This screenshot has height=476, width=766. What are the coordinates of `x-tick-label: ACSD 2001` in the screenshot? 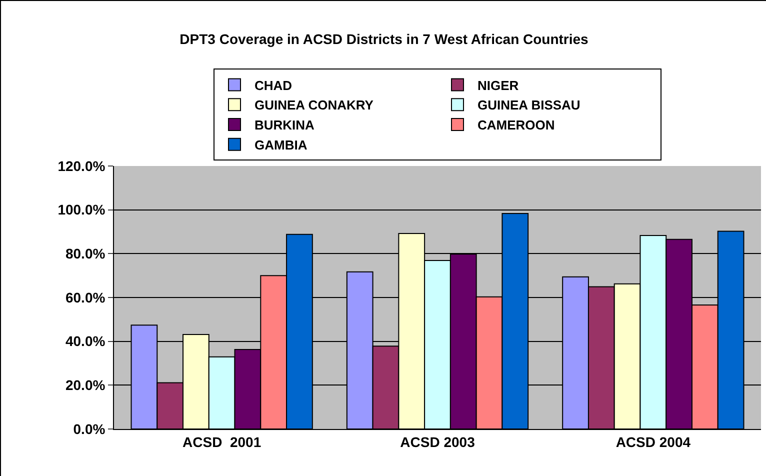 It's located at (222, 442).